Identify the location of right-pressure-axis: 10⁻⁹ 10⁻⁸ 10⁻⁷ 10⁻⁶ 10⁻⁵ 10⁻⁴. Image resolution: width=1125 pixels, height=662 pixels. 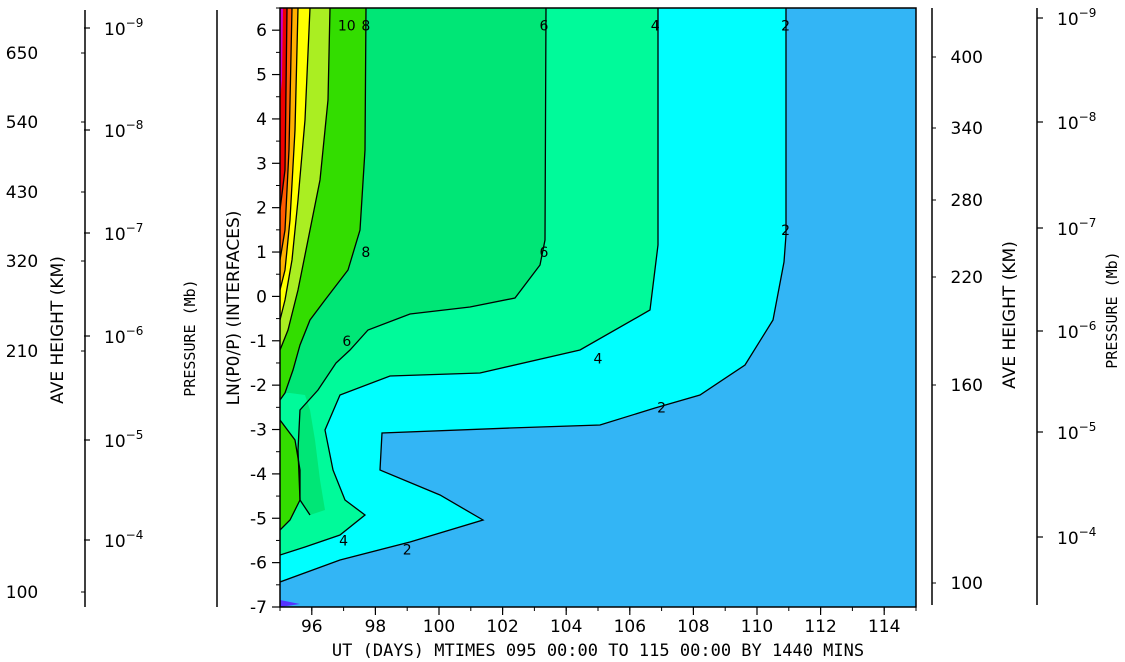
(1066, 277).